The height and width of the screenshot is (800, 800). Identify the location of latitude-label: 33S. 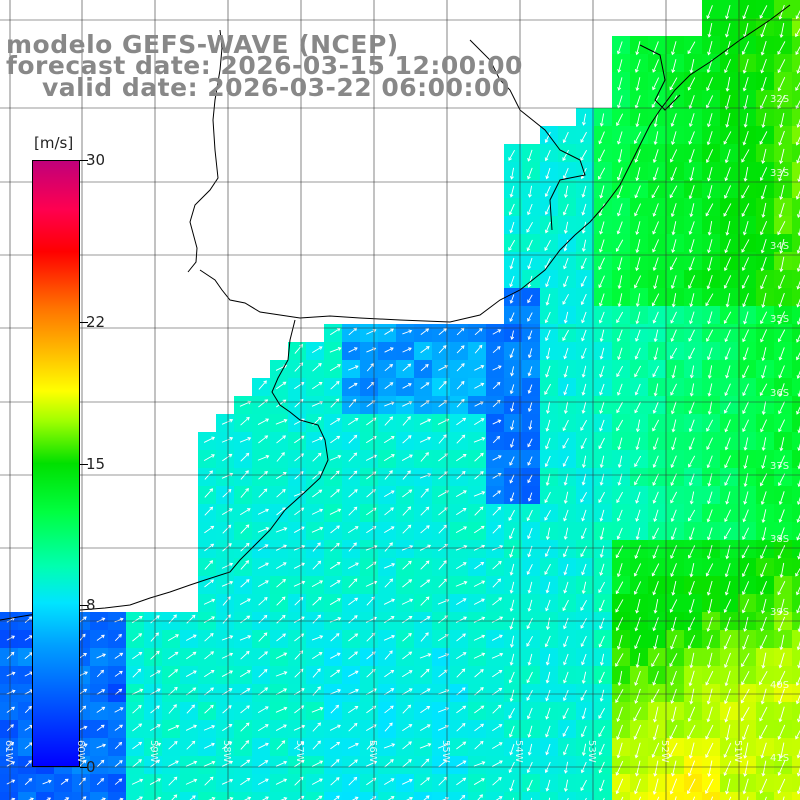
(780, 173).